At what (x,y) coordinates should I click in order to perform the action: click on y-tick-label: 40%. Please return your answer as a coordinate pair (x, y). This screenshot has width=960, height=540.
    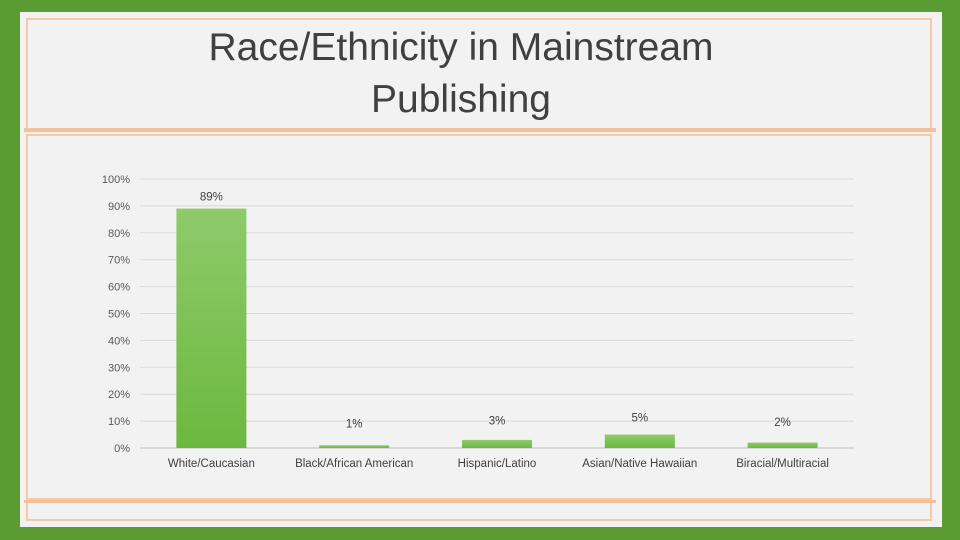
    Looking at the image, I should click on (119, 341).